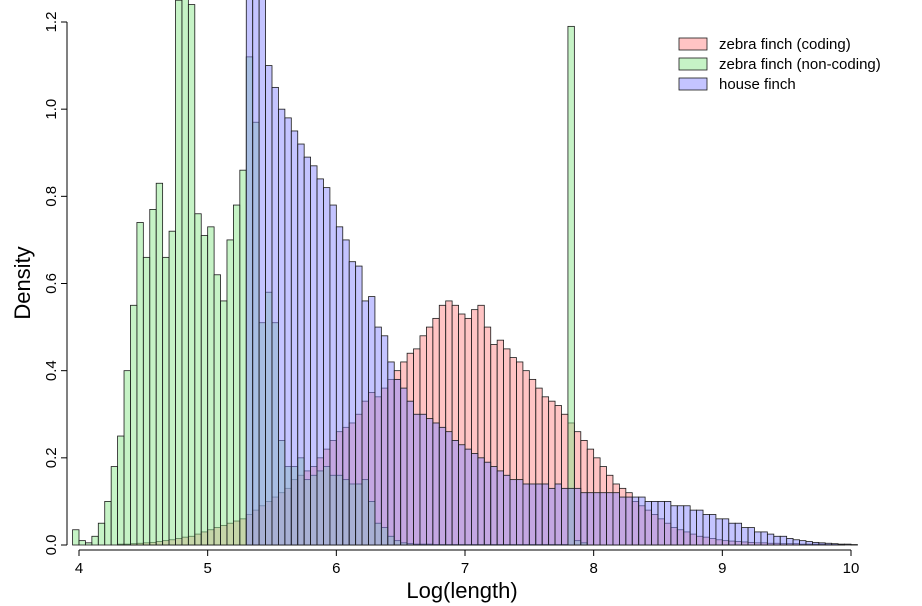  I want to click on legend-label: zebra finch (non-coding), so click(800, 64).